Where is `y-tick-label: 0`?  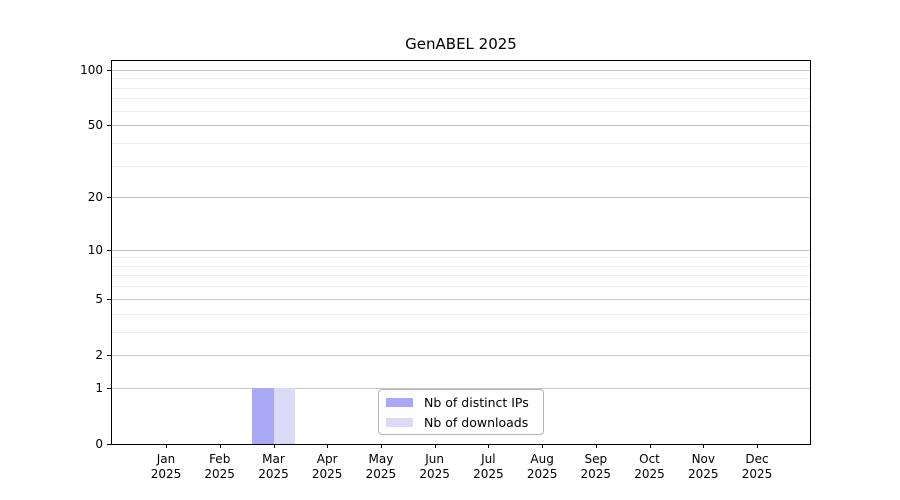
y-tick-label: 0 is located at coordinates (99, 444).